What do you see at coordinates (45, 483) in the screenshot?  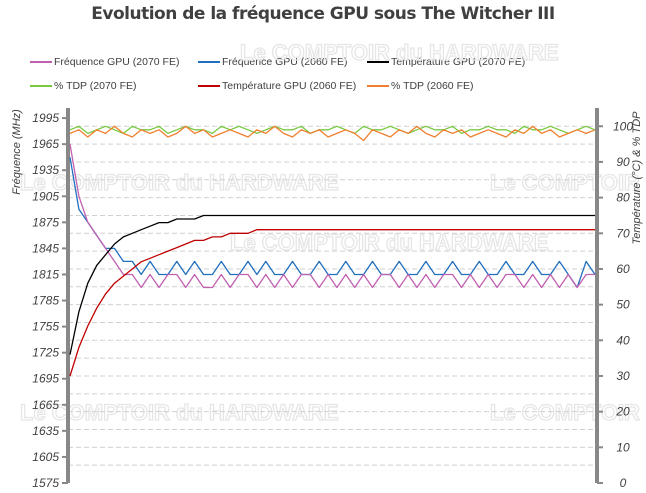 I see `left-tick-label: 1575` at bounding box center [45, 483].